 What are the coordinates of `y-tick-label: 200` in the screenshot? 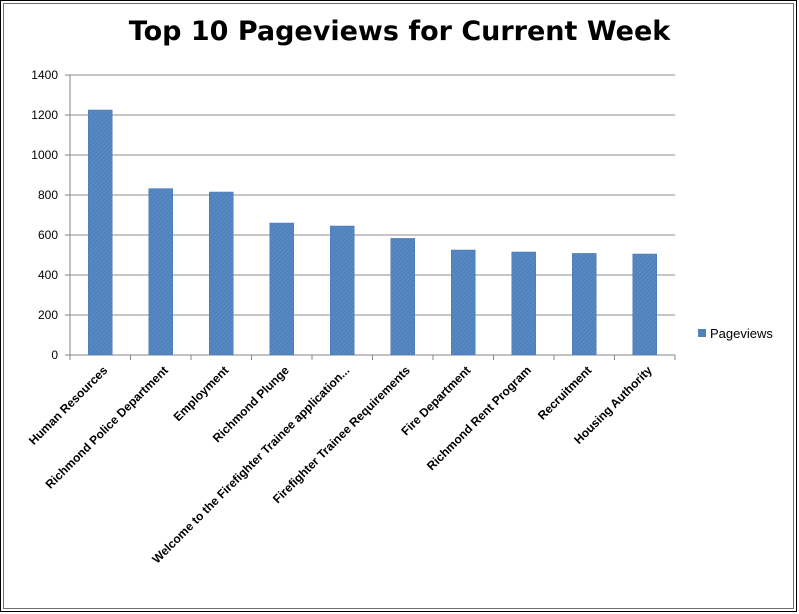 It's located at (48, 315).